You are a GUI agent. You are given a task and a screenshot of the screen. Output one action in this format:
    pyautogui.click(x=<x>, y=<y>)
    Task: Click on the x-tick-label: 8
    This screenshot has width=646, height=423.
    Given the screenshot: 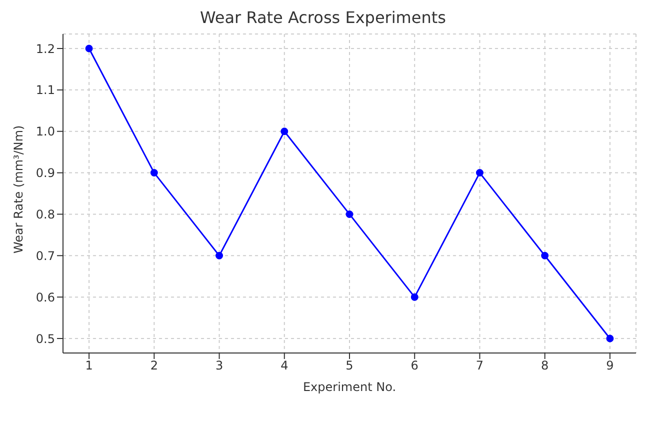 What is the action you would take?
    pyautogui.click(x=545, y=365)
    